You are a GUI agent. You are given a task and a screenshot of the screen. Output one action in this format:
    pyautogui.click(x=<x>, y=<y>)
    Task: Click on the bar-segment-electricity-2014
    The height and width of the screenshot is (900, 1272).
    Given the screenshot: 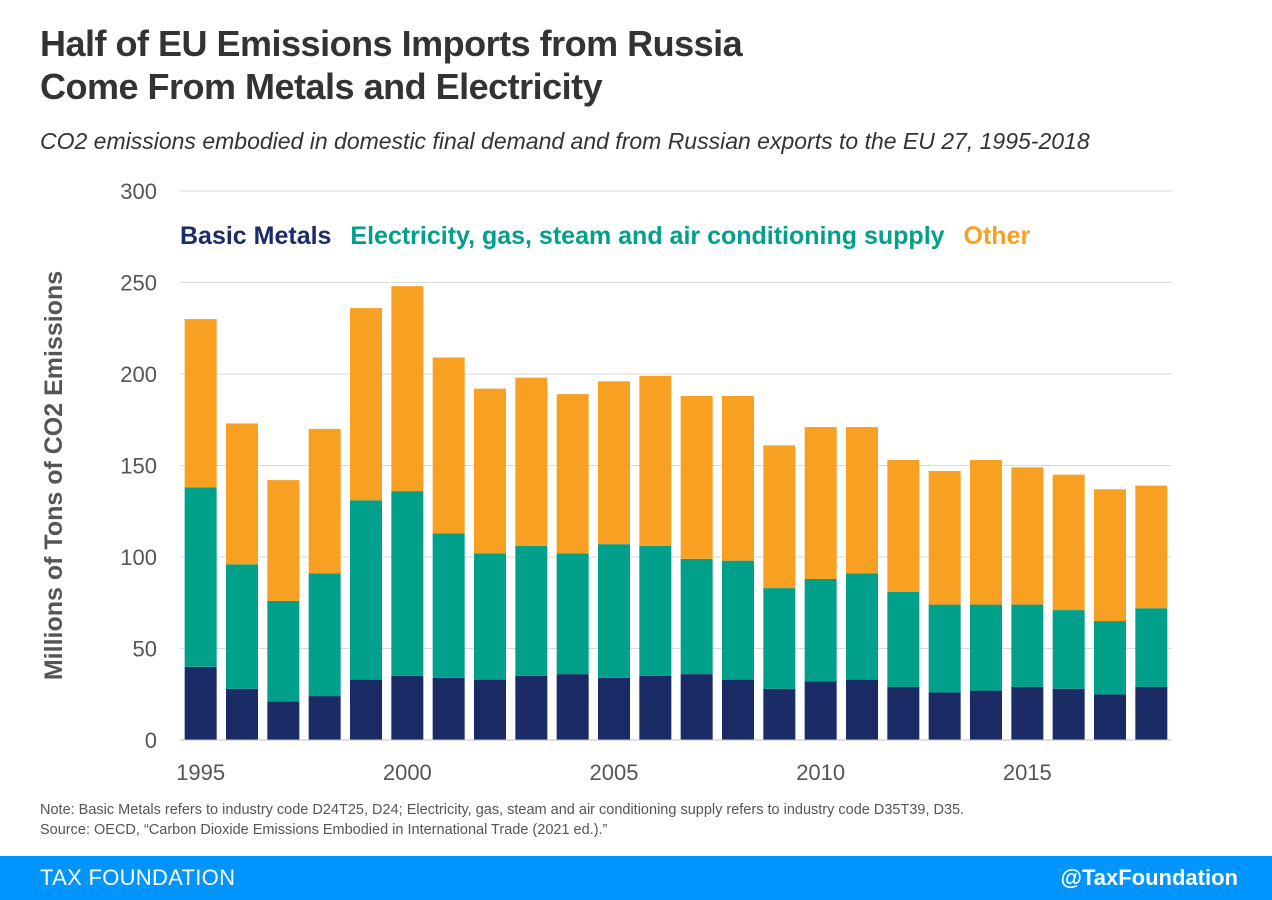 What is the action you would take?
    pyautogui.click(x=986, y=647)
    